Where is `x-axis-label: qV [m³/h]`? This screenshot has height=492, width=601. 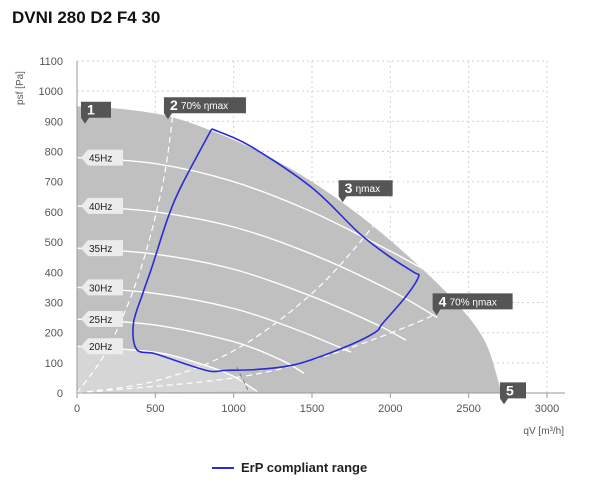 x-axis-label: qV [m³/h] is located at coordinates (543, 431).